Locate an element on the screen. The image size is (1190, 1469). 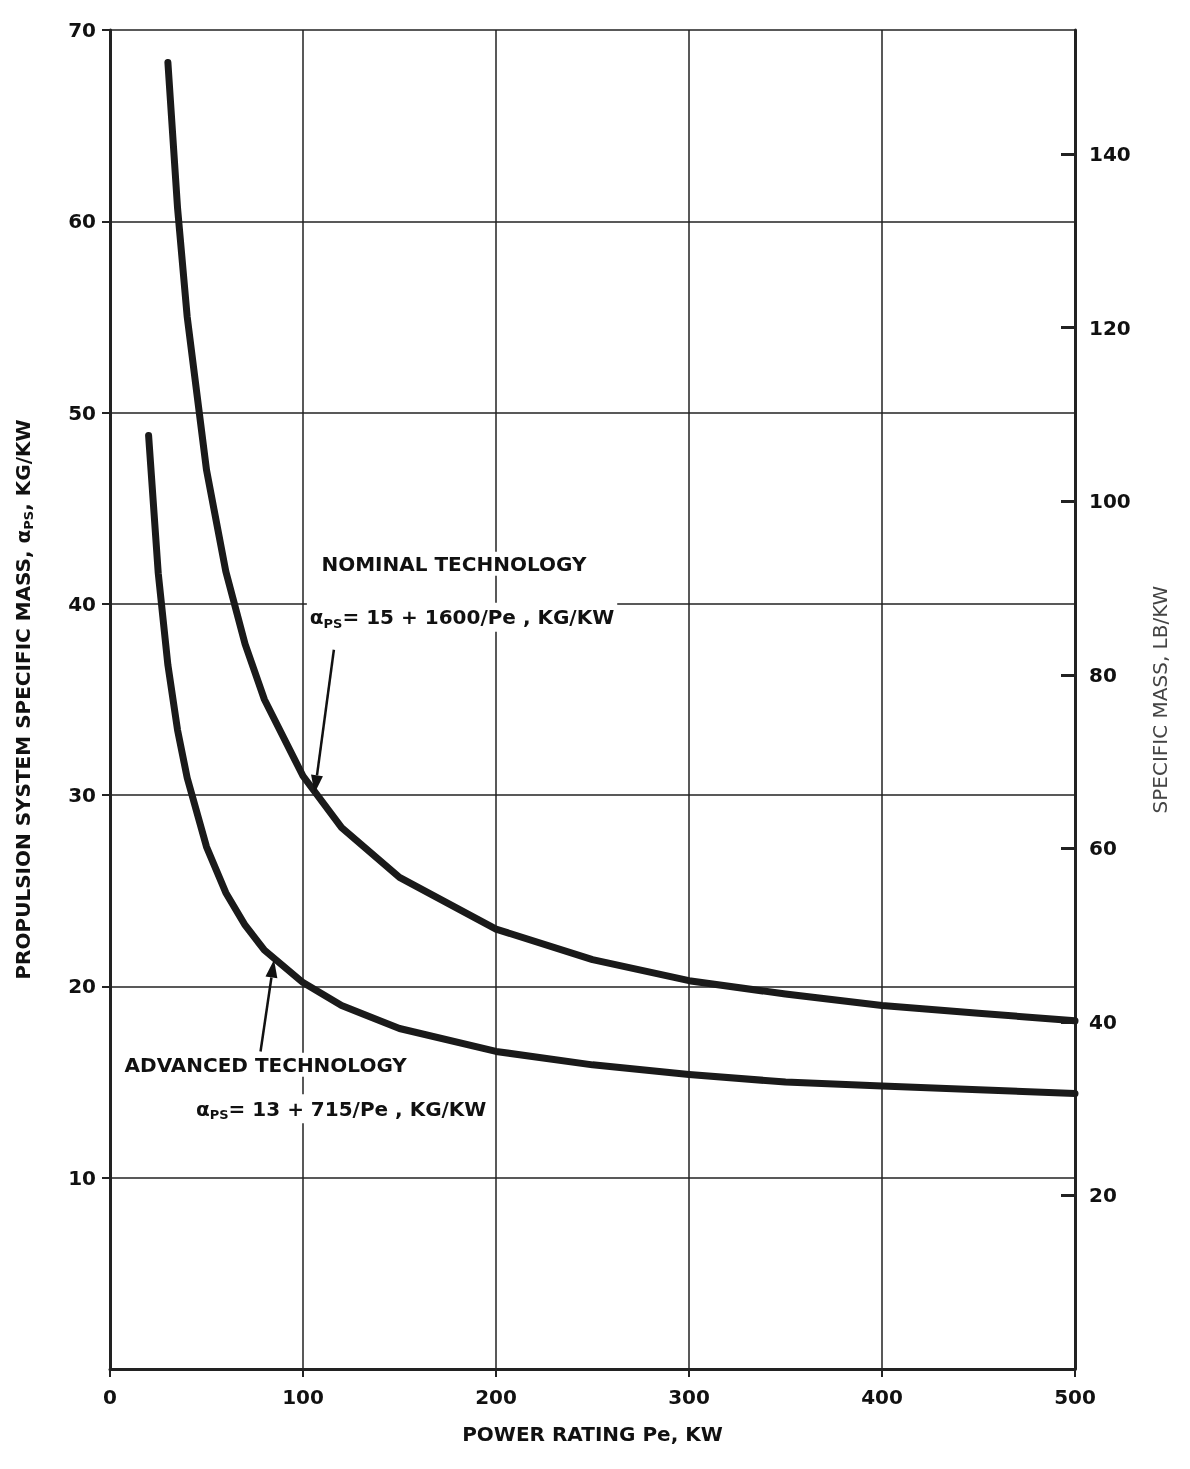
x-tick-label: 200 is located at coordinates (496, 1397).